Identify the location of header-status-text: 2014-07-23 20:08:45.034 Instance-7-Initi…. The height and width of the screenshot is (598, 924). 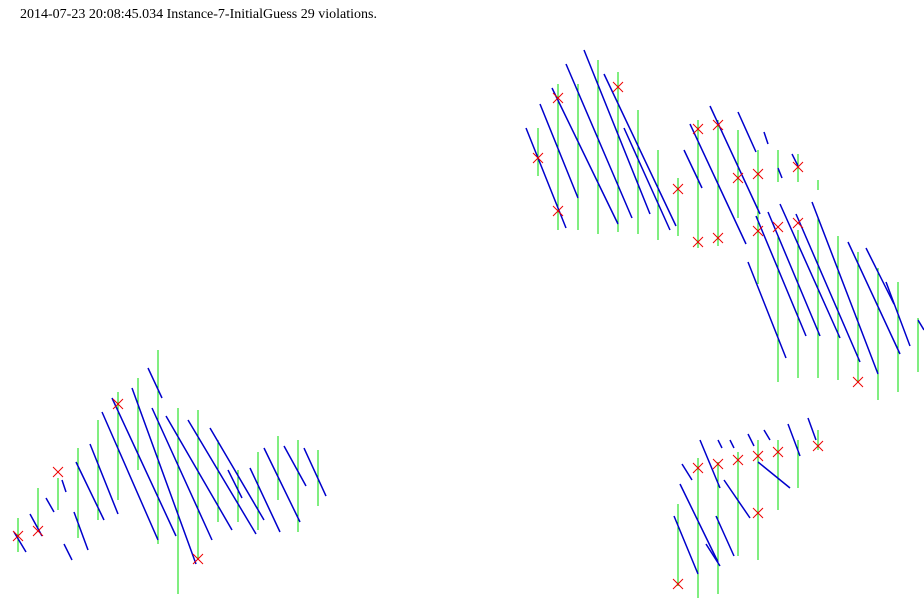
(198, 14).